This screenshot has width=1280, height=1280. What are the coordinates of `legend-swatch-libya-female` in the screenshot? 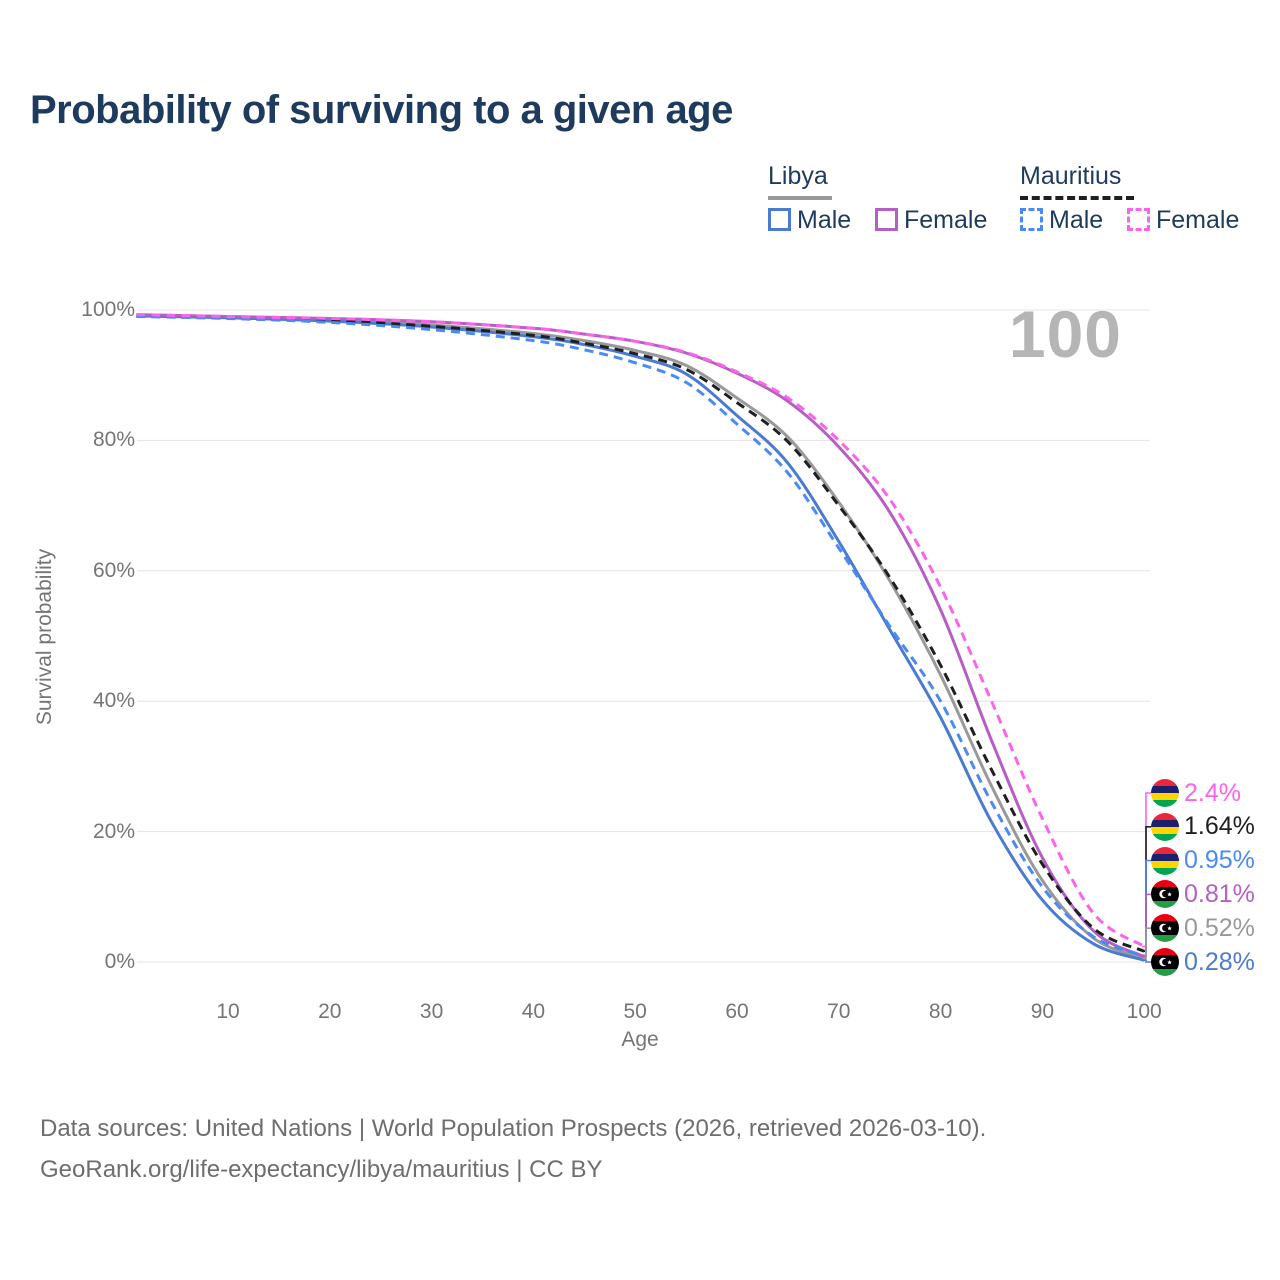 It's located at (886, 219).